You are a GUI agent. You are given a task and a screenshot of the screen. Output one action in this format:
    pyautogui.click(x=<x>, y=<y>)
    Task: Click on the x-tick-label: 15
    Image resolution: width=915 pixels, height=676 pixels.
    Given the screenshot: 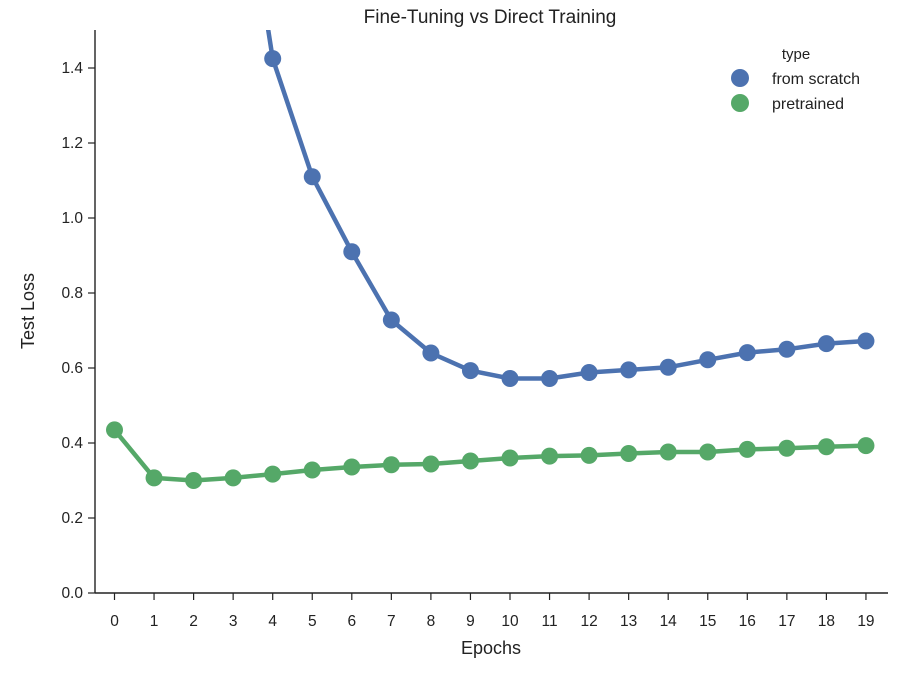 What is the action you would take?
    pyautogui.click(x=707, y=621)
    